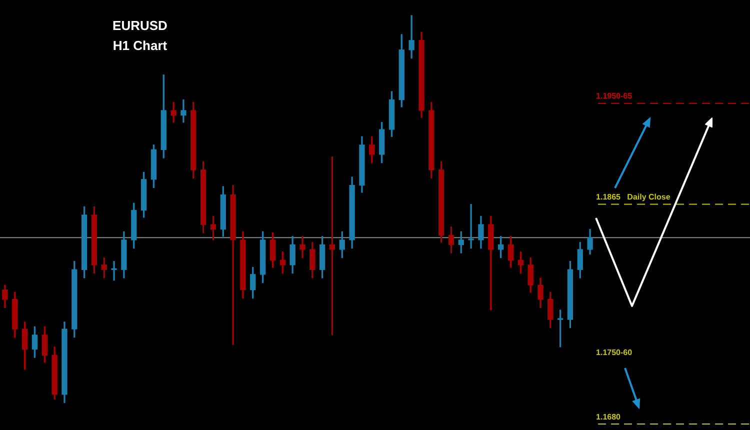 Image resolution: width=750 pixels, height=430 pixels. What do you see at coordinates (633, 197) in the screenshot?
I see `ref-line-label: 1.1865 Daily Close` at bounding box center [633, 197].